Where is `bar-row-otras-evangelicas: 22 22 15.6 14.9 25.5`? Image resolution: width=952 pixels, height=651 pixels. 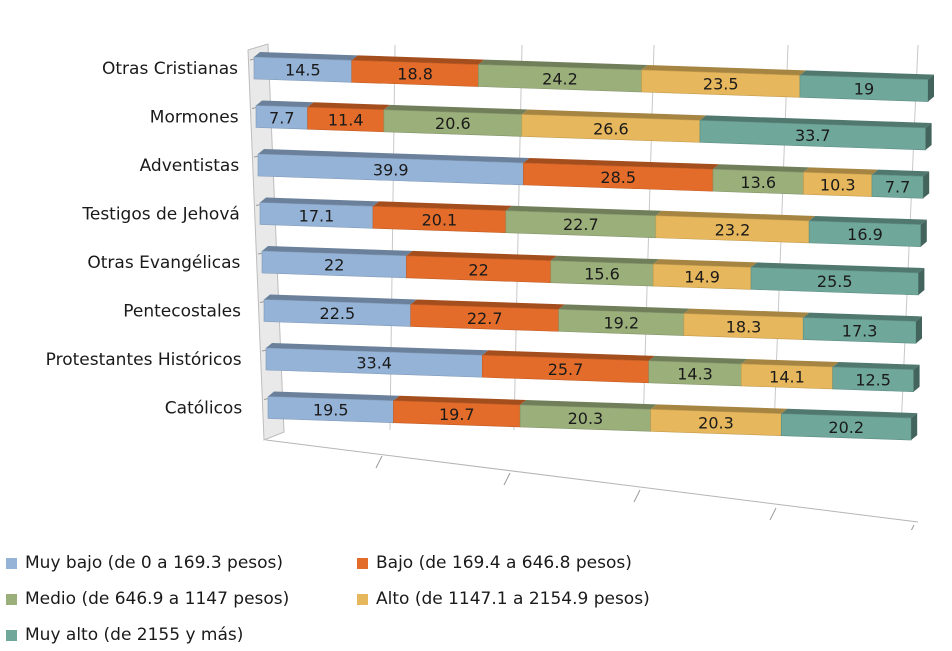
bar-row-otras-evangelicas: 22 22 15.6 14.9 25.5 is located at coordinates (593, 271).